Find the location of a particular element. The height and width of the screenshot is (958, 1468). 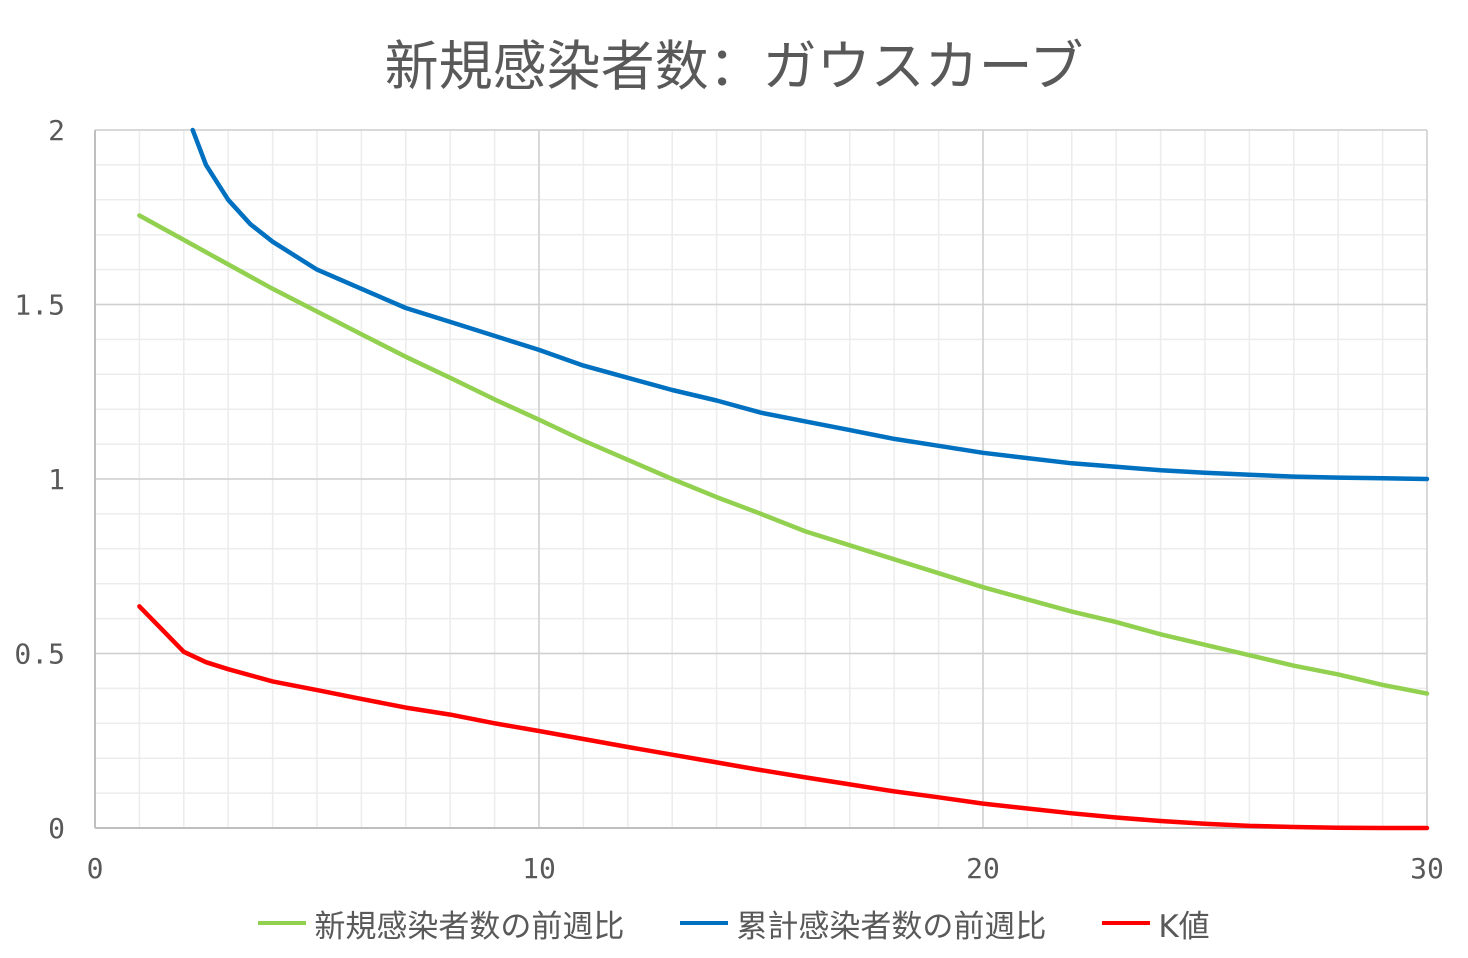

legend-item: 新規感染者数の前週比 is located at coordinates (441, 923).